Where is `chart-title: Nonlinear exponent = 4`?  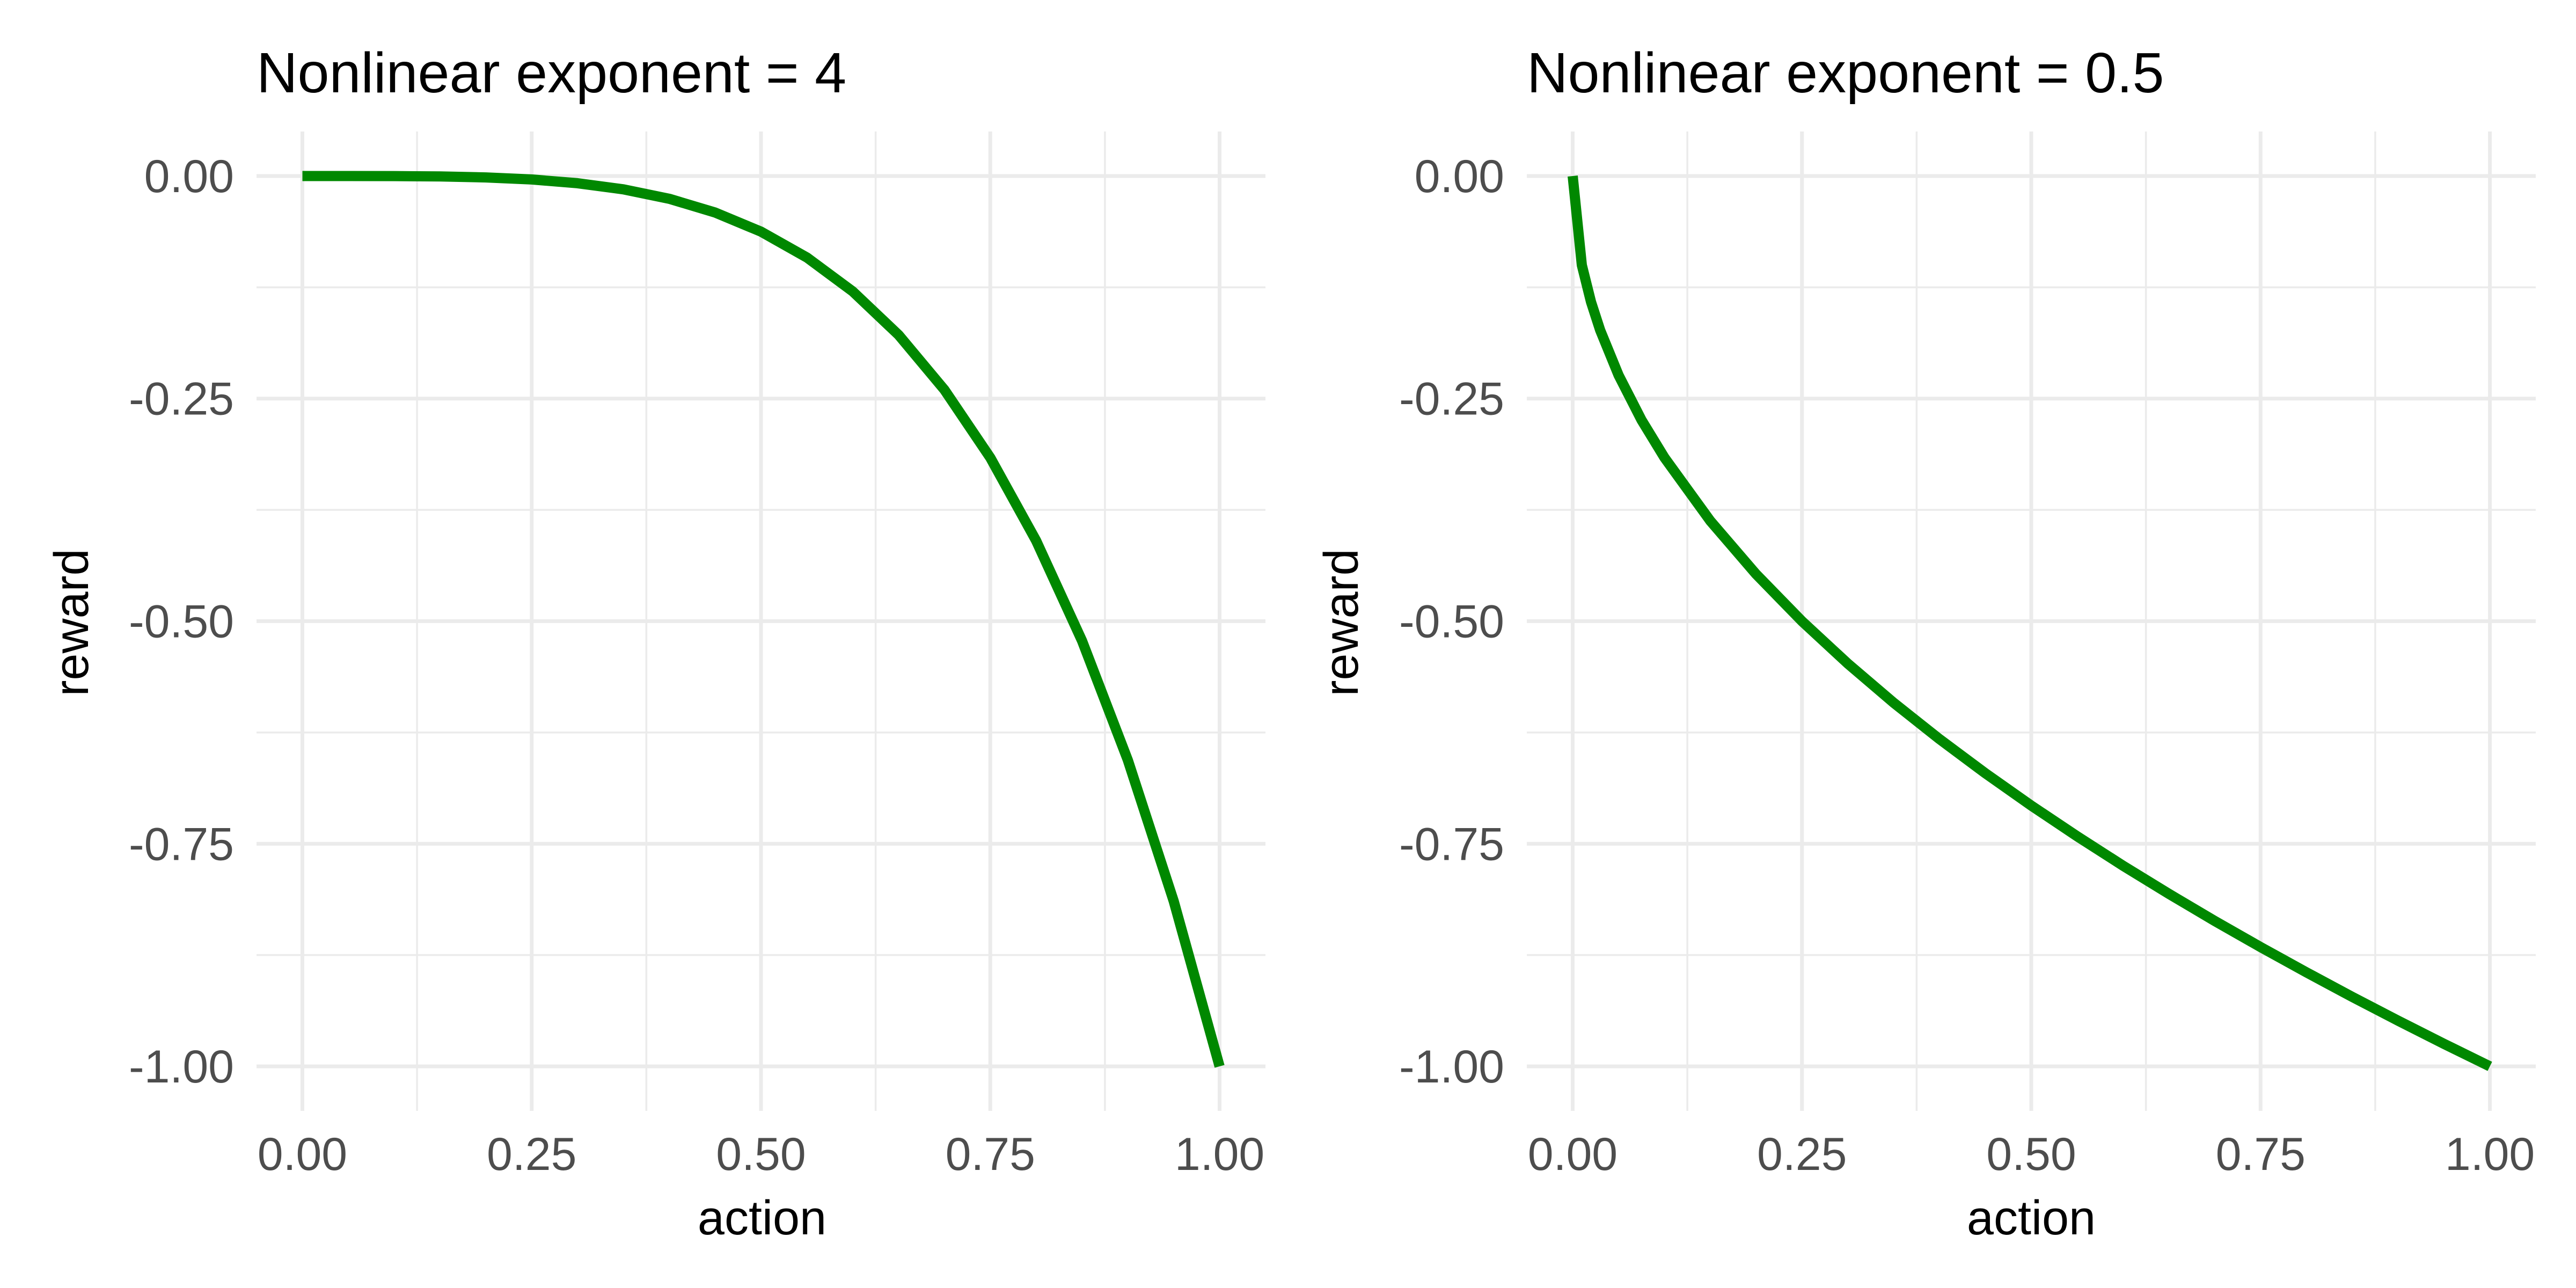
chart-title: Nonlinear exponent = 4 is located at coordinates (551, 73).